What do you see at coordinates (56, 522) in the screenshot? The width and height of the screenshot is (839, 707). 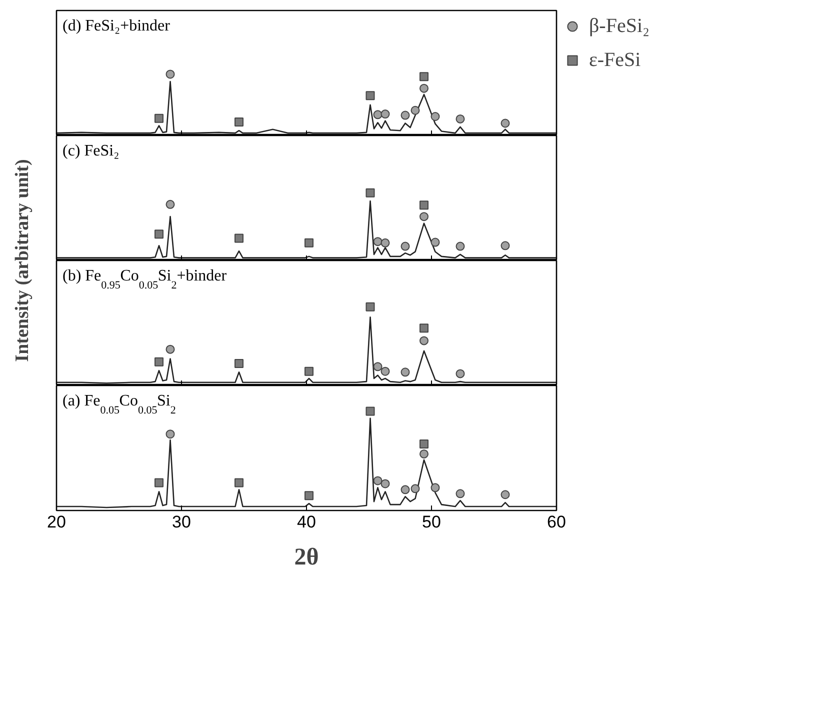 I see `x-tick-label: 20` at bounding box center [56, 522].